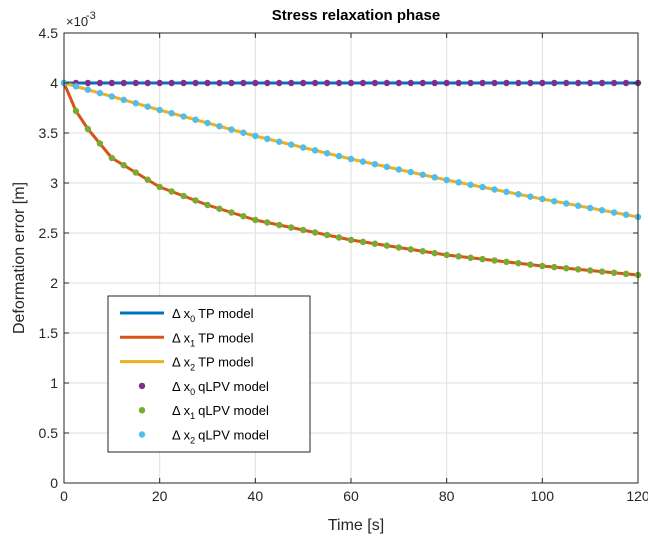 Image resolution: width=648 pixels, height=539 pixels. I want to click on y-tick-label: 1, so click(54, 383).